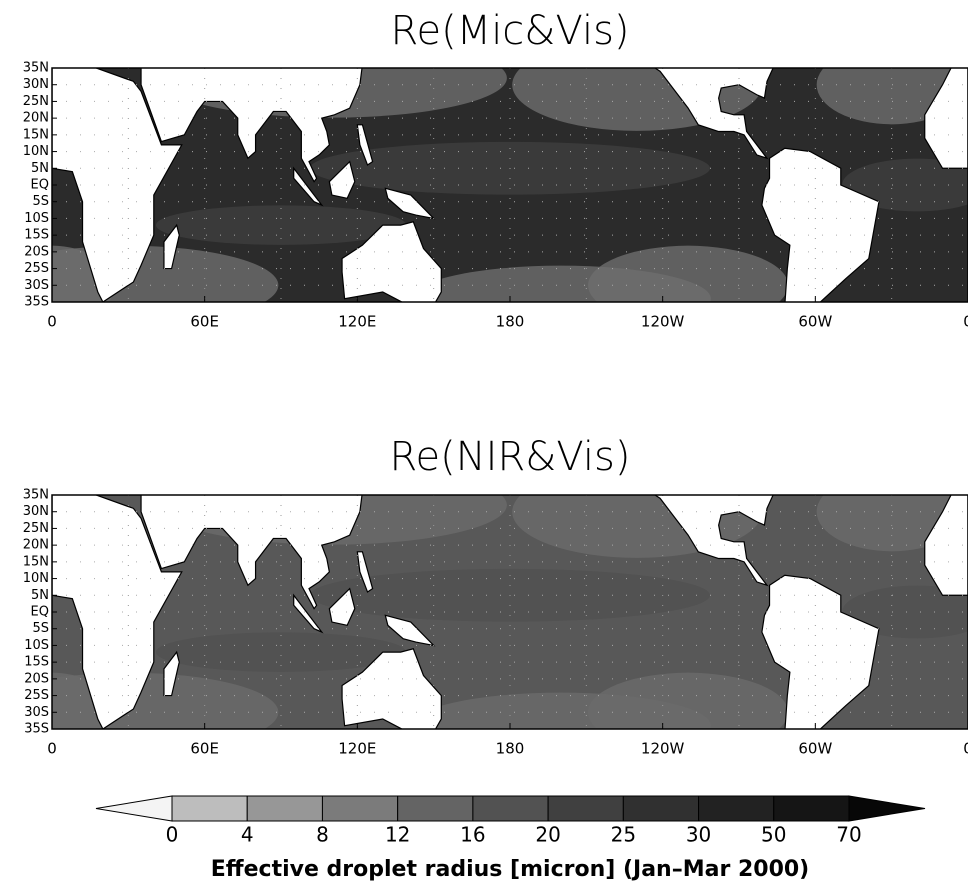  What do you see at coordinates (472, 835) in the screenshot?
I see `colorbar-tick-label: 16` at bounding box center [472, 835].